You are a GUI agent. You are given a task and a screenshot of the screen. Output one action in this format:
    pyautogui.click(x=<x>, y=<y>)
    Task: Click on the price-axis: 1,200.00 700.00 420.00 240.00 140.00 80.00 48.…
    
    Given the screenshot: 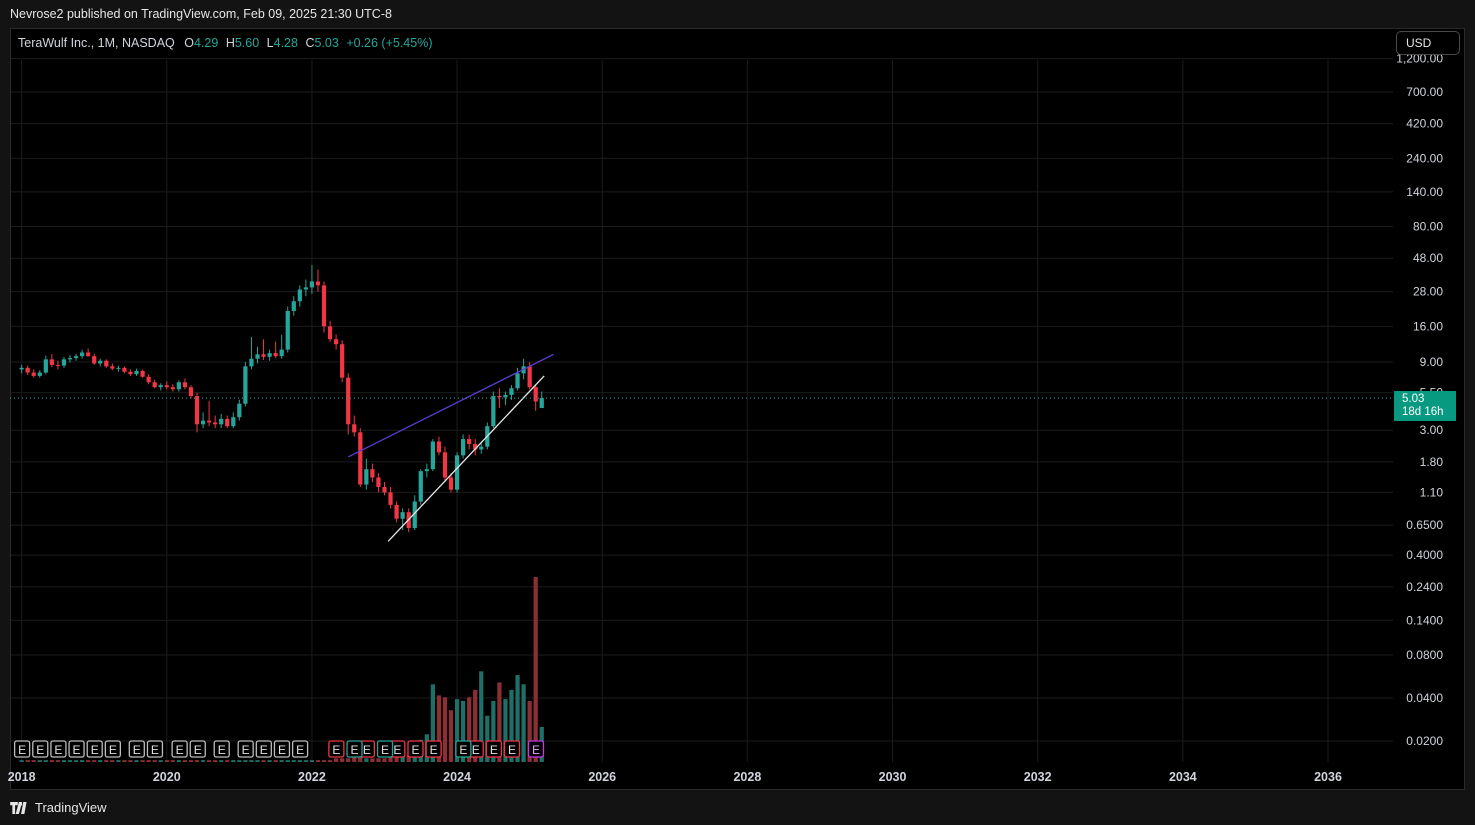 What is the action you would take?
    pyautogui.click(x=1419, y=400)
    